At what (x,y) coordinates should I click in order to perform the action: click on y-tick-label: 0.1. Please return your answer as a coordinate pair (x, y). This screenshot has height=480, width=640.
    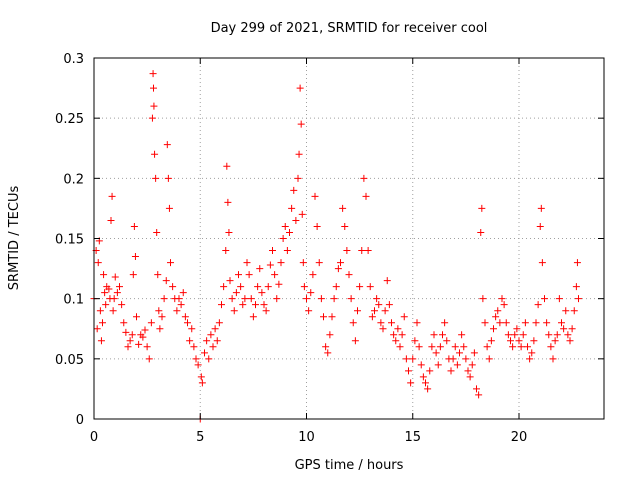
    Looking at the image, I should click on (73, 300).